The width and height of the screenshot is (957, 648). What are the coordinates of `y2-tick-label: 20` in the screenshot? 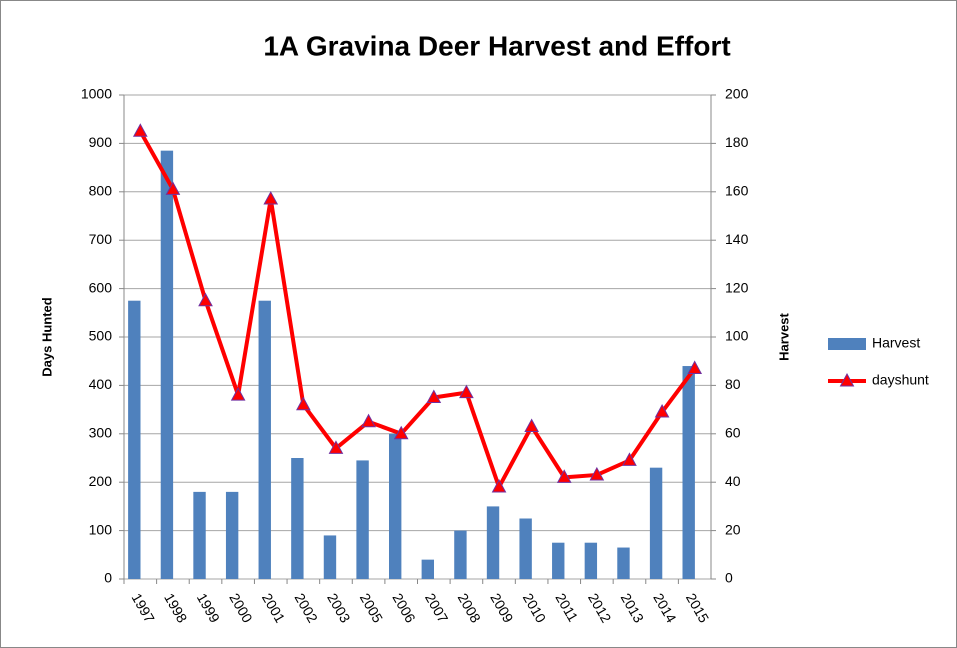 It's located at (733, 529).